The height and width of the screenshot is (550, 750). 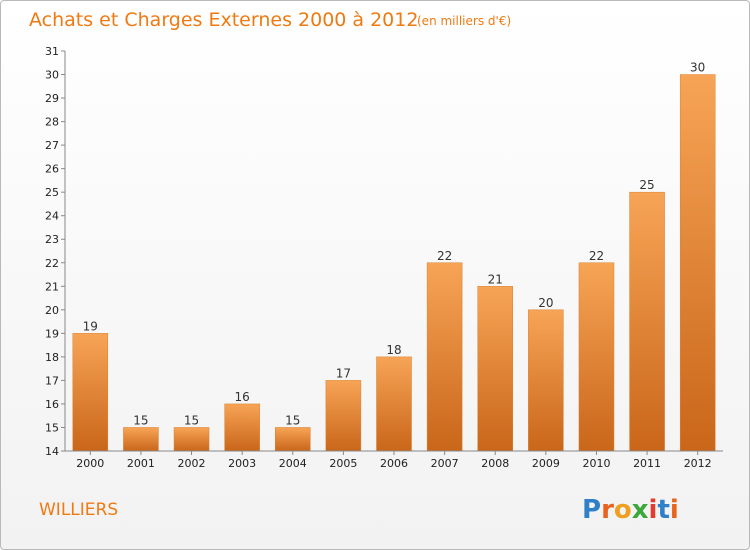 What do you see at coordinates (596, 463) in the screenshot?
I see `x-tick-label: 2010` at bounding box center [596, 463].